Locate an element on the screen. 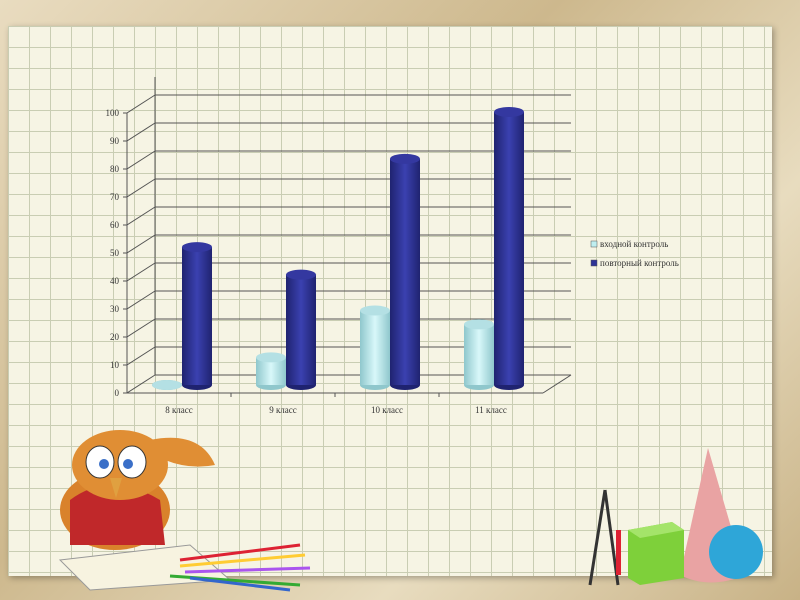 The width and height of the screenshot is (800, 600). y-tick-label: 100 is located at coordinates (113, 113).